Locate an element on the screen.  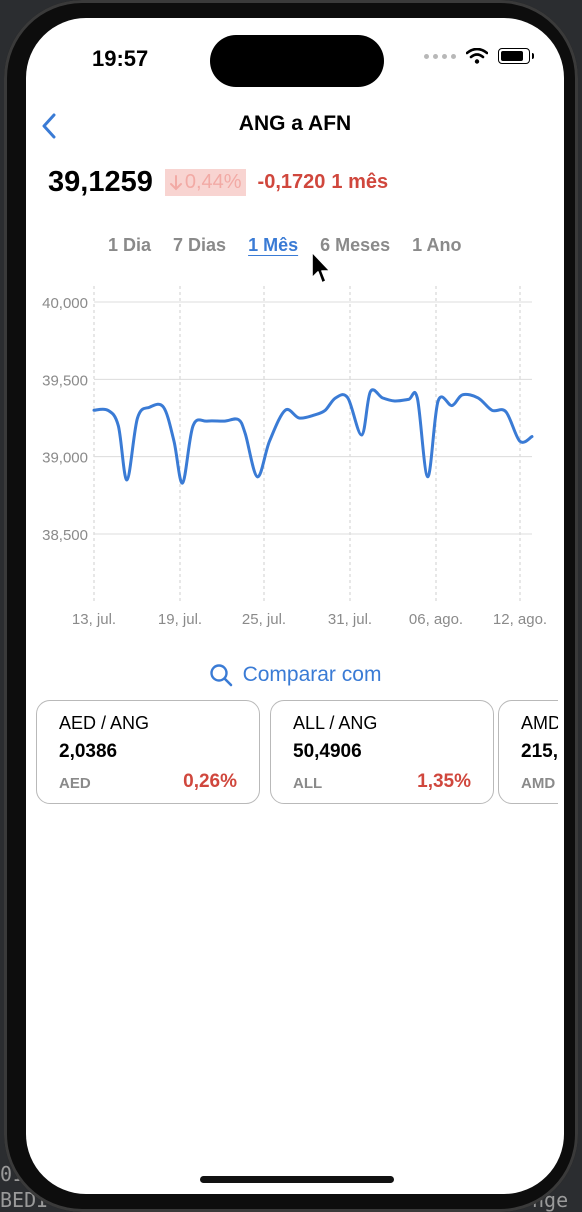
card-code: ALL is located at coordinates (308, 783).